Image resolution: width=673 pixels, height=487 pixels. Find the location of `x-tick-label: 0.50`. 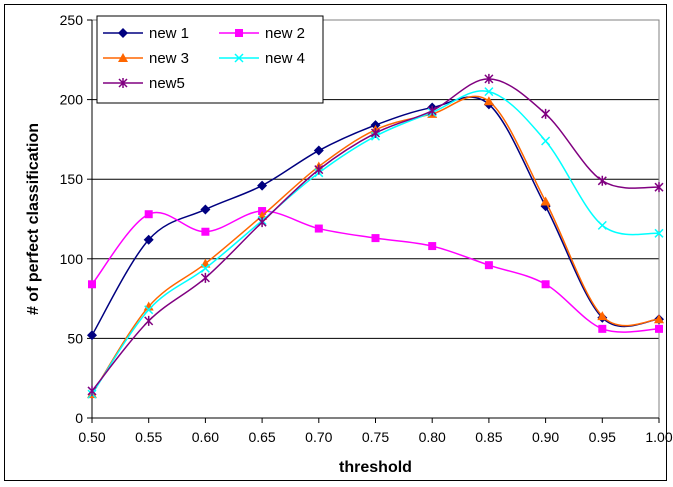

x-tick-label: 0.50 is located at coordinates (91, 437).